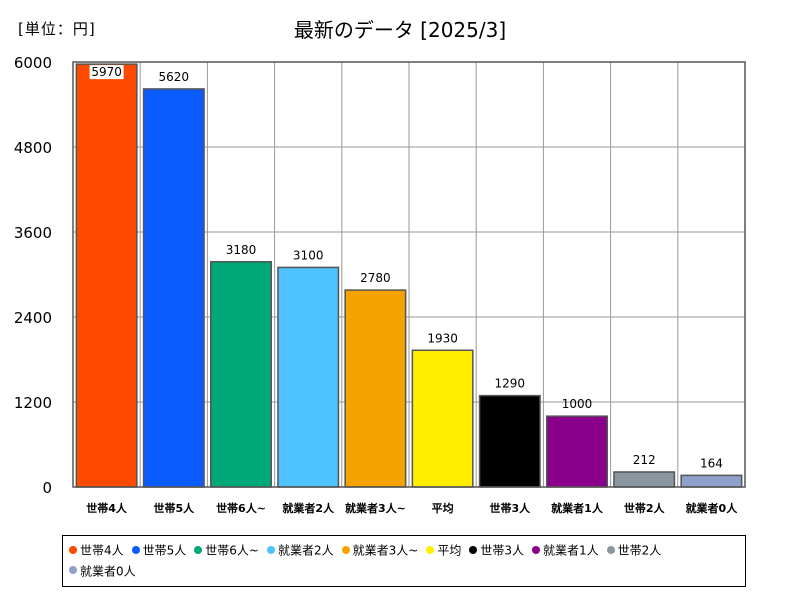 The width and height of the screenshot is (800, 600). I want to click on value-label: 1000, so click(577, 404).